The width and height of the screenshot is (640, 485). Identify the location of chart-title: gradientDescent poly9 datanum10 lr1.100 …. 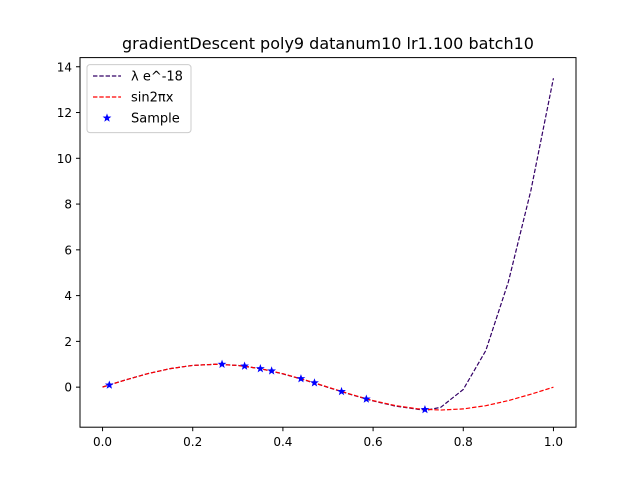
(328, 43).